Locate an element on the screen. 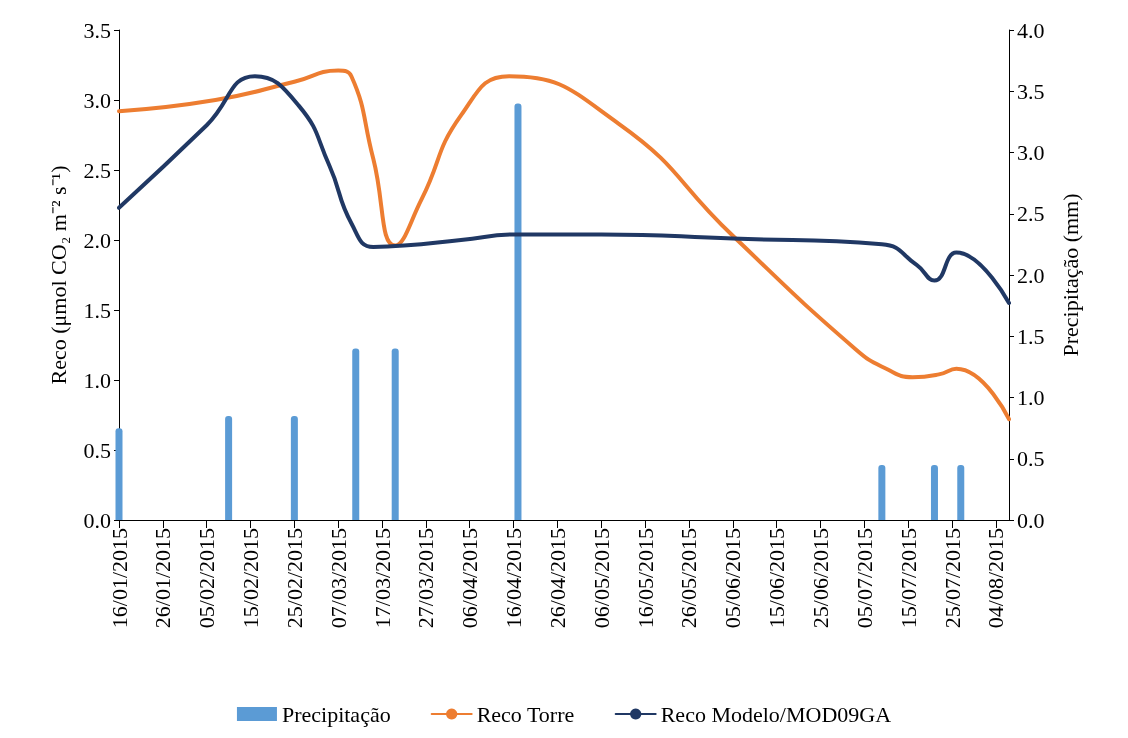 The height and width of the screenshot is (738, 1128). x-tick-label: 04/08/2015 is located at coordinates (996, 578).